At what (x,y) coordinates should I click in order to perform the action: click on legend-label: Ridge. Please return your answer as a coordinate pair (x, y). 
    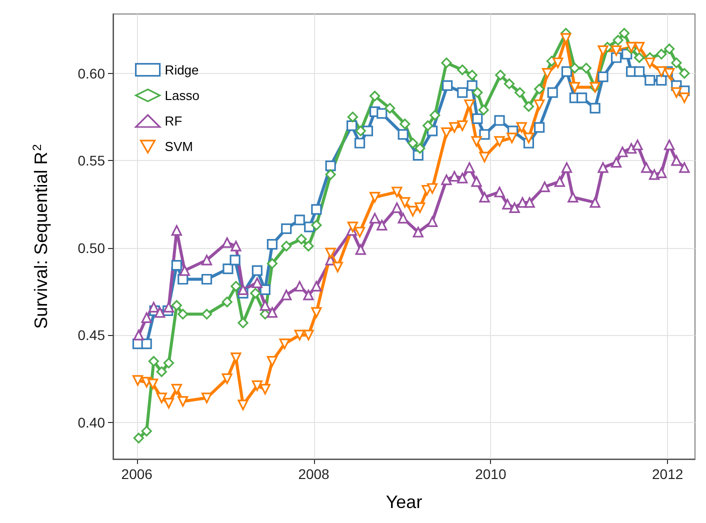
    Looking at the image, I should click on (181, 70).